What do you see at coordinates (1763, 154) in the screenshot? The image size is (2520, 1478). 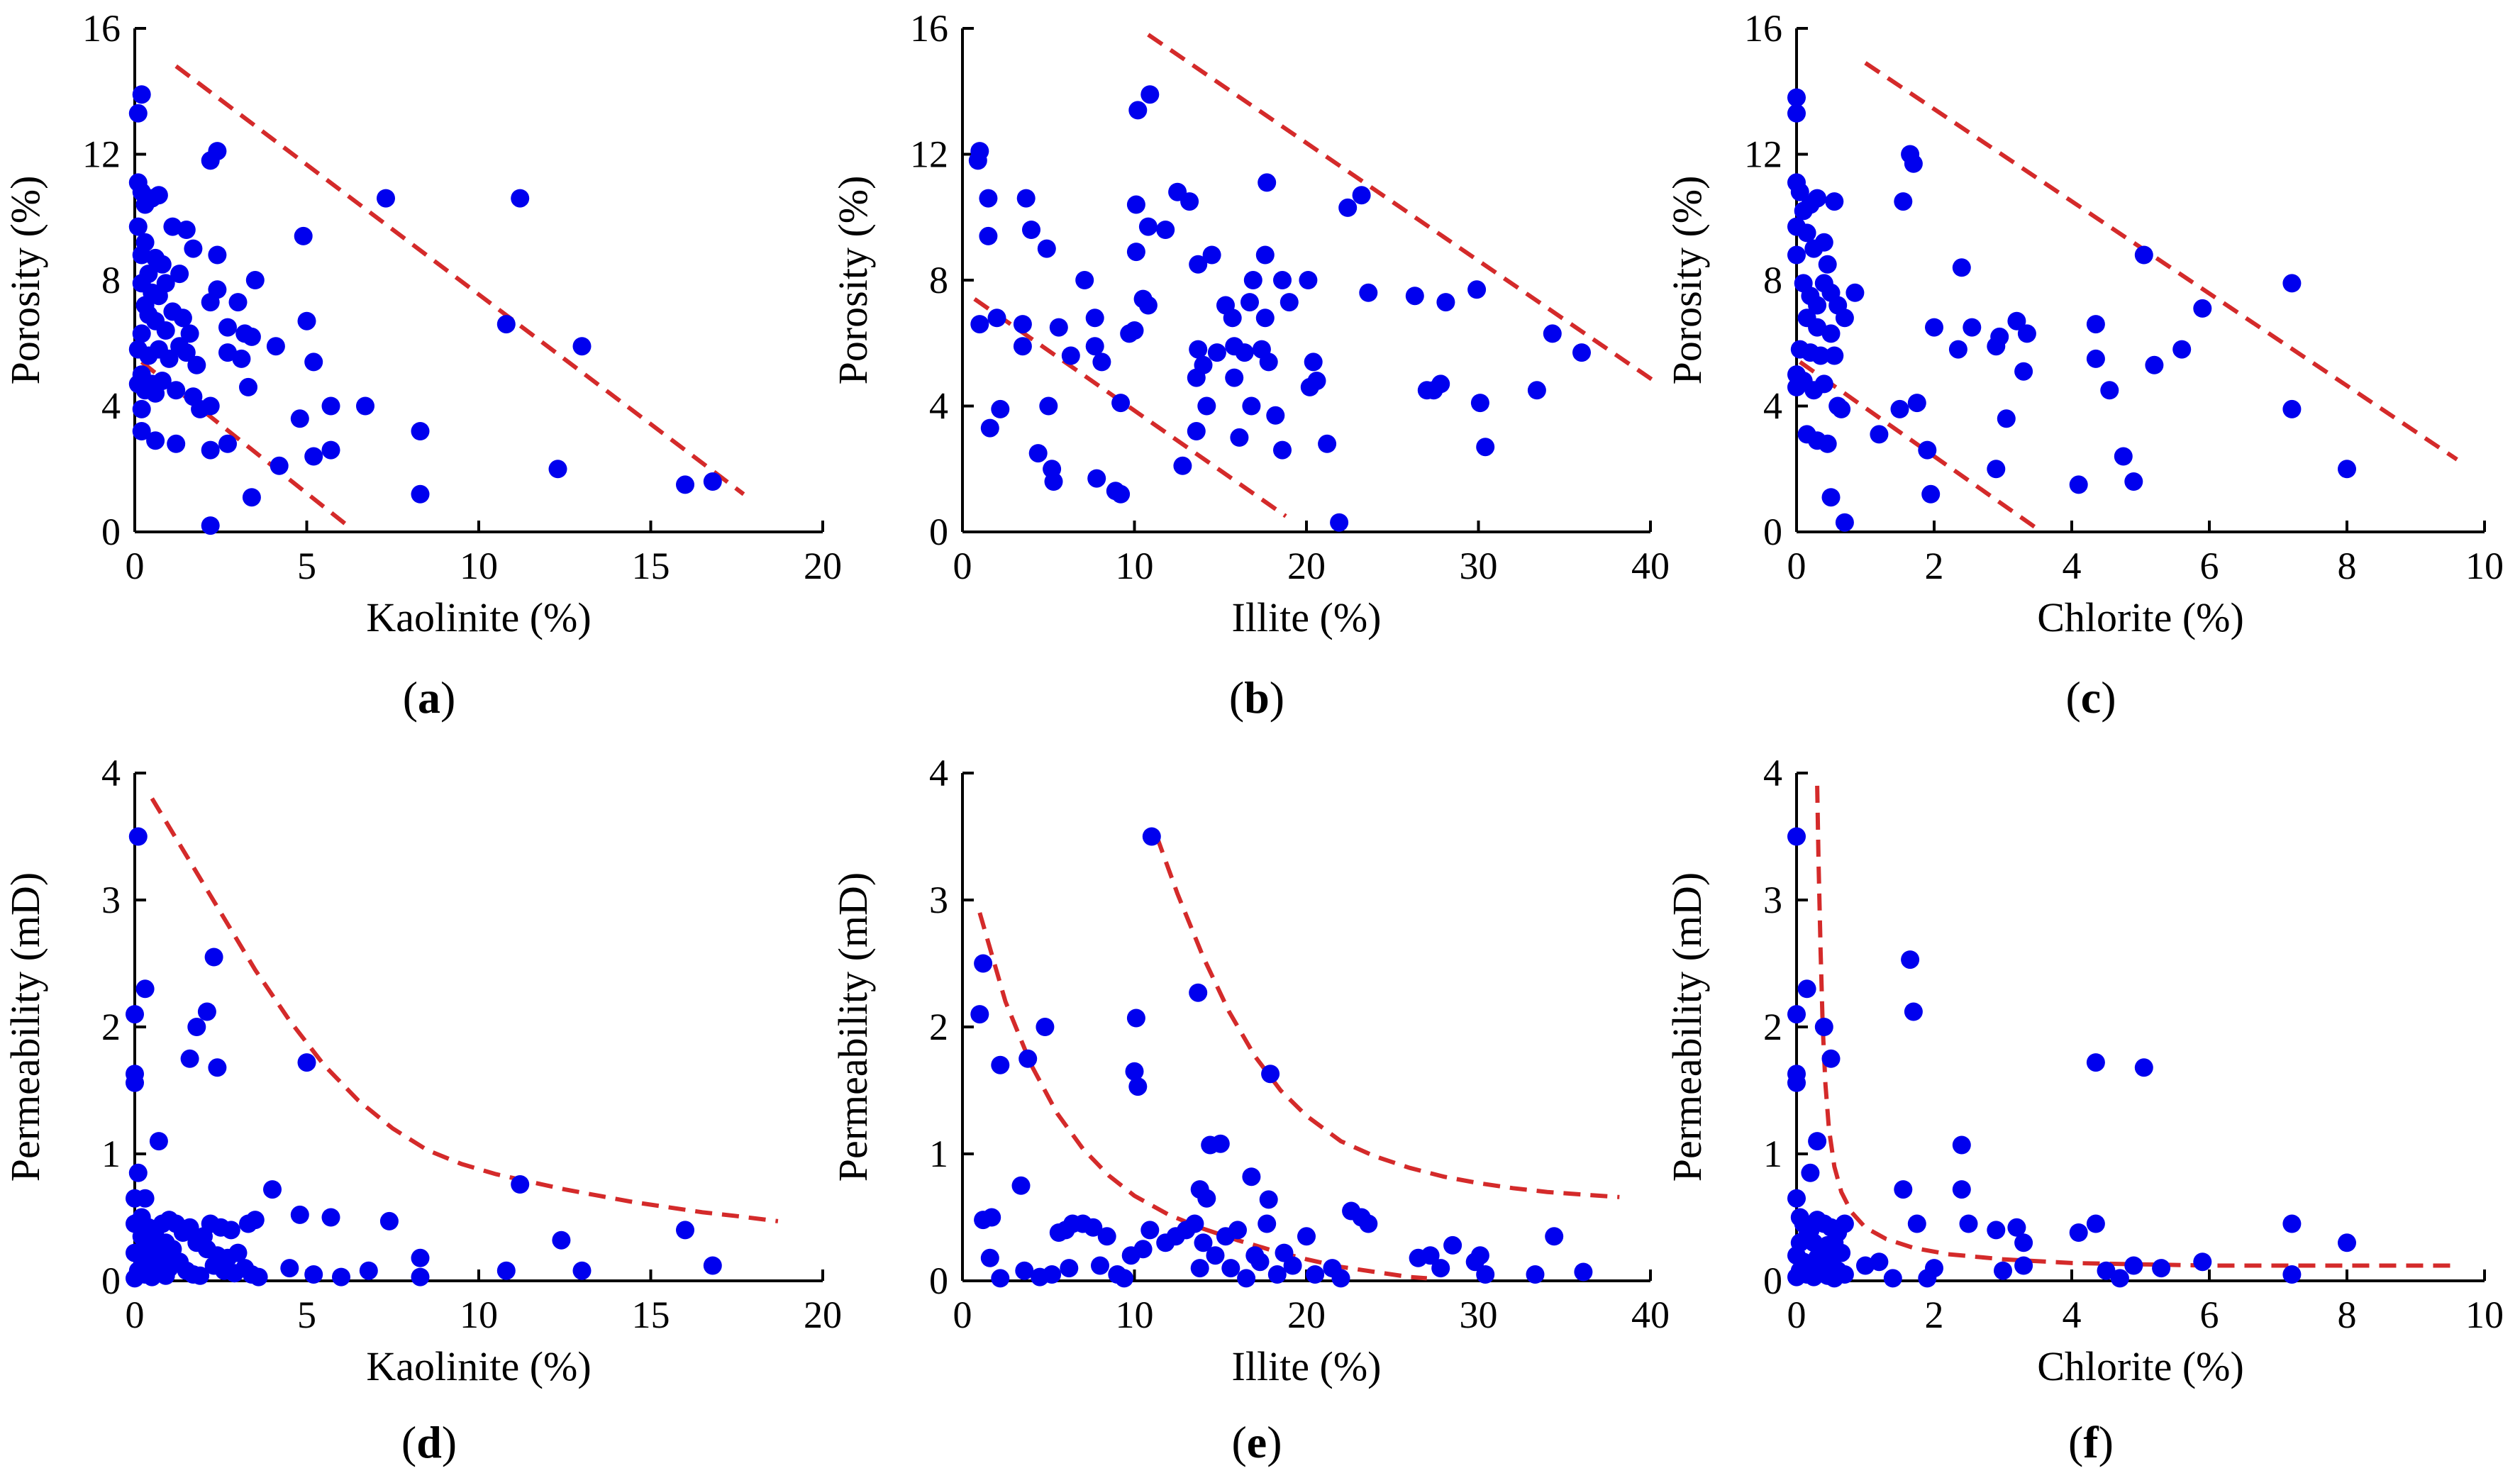 I see `panel-c-y-tick-label: 12` at bounding box center [1763, 154].